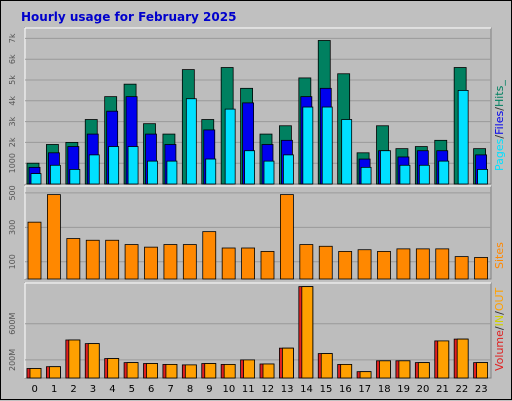 The height and width of the screenshot is (401, 512). What do you see at coordinates (481, 389) in the screenshot?
I see `hour-label: 23` at bounding box center [481, 389].